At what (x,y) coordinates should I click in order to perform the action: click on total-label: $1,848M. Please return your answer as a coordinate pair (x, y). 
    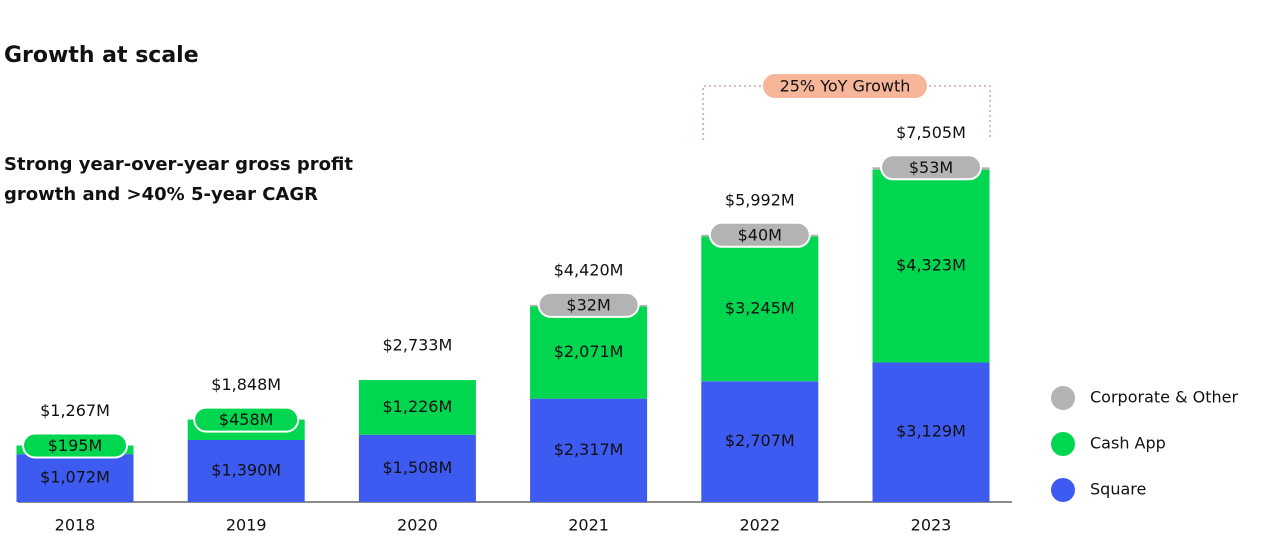
    Looking at the image, I should click on (246, 384).